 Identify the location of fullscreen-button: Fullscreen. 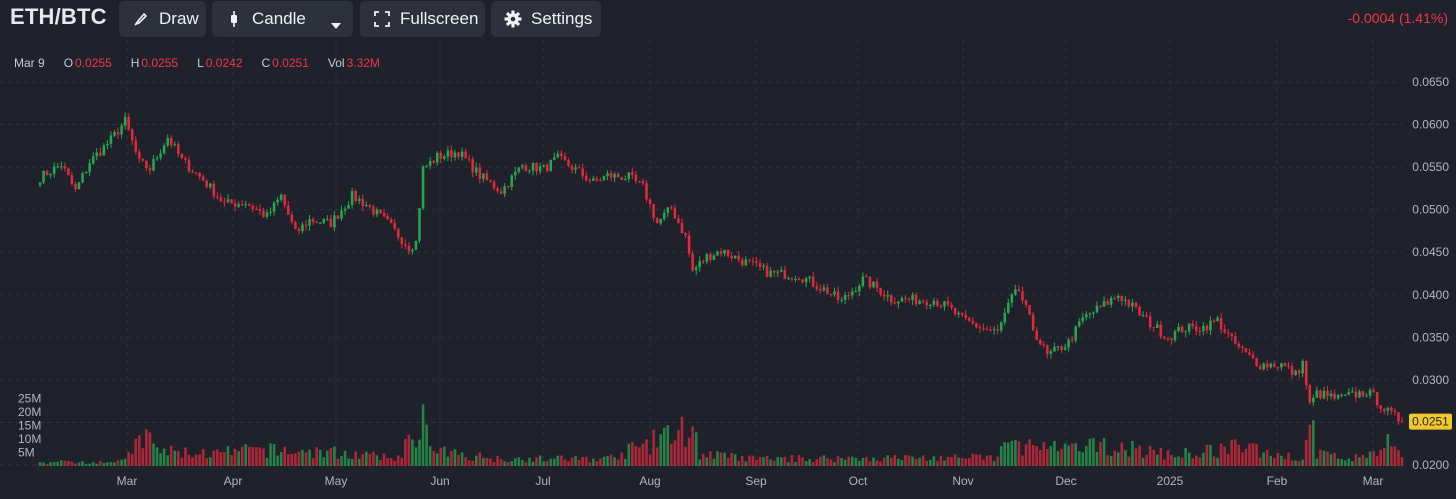
(422, 19).